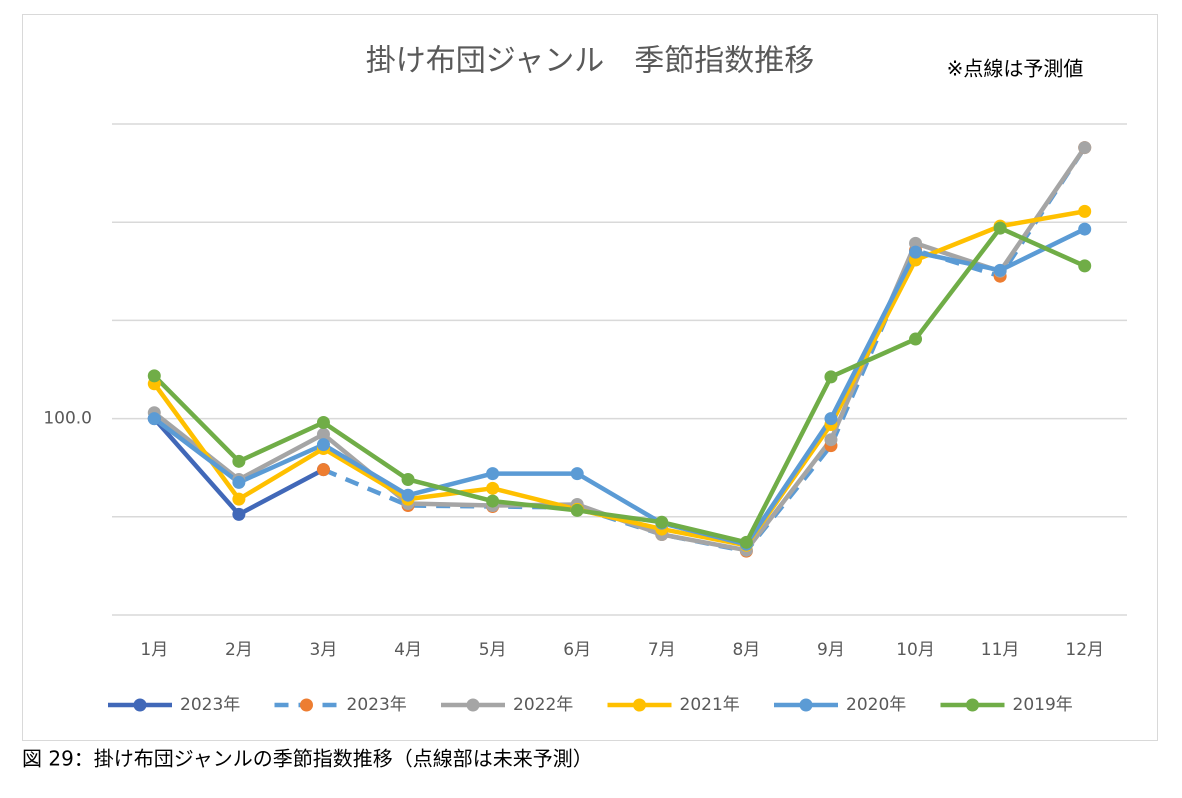 Image resolution: width=1182 pixels, height=798 pixels. Describe the element at coordinates (746, 650) in the screenshot. I see `x-tick-label: 8月` at that location.